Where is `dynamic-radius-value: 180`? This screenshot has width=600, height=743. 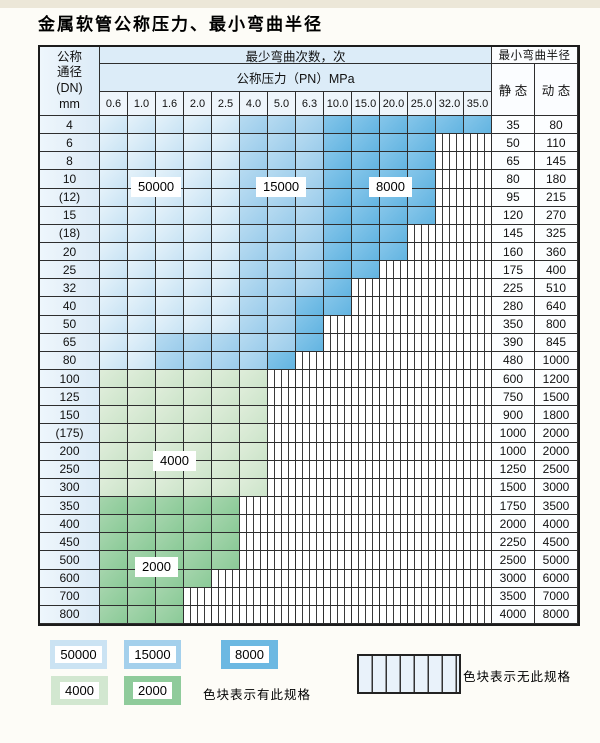
dynamic-radius-value: 180 is located at coordinates (556, 179).